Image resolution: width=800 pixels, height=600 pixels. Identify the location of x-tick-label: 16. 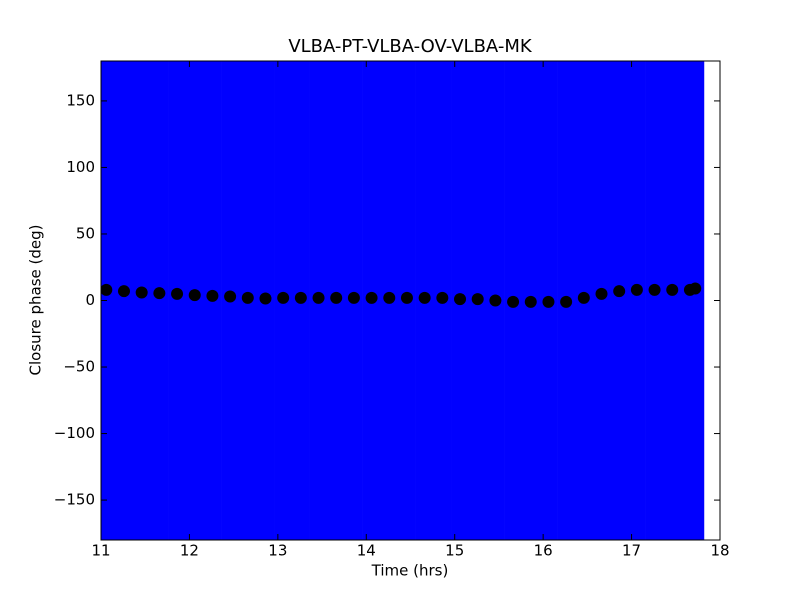
(543, 551).